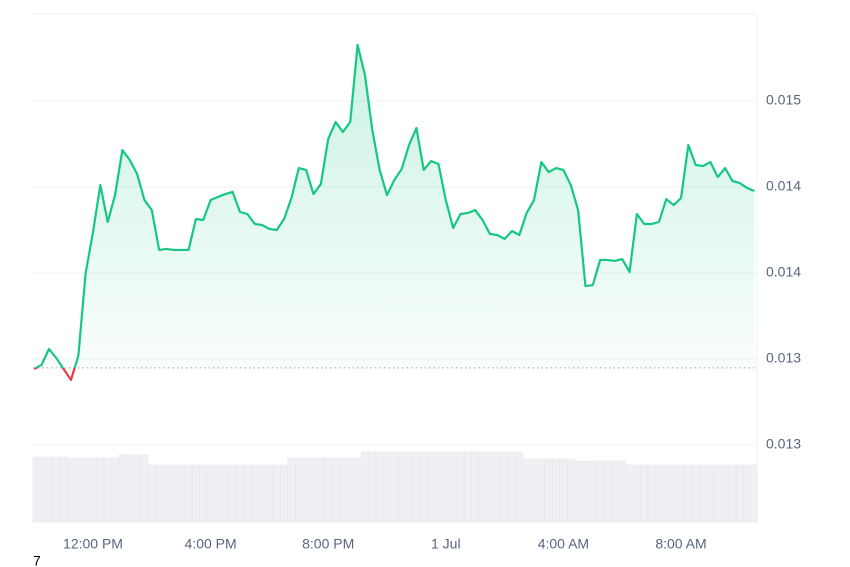  I want to click on x-tick-label: 8:00 AM, so click(680, 544).